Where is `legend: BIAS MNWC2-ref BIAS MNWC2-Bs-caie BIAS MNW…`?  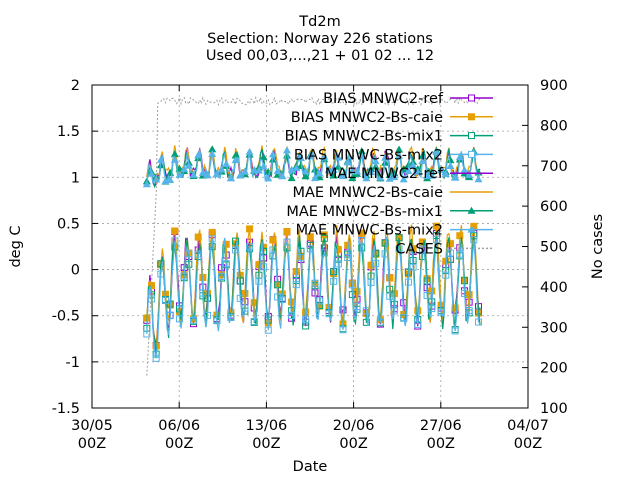
legend: BIAS MNWC2-ref BIAS MNWC2-Bs-caie BIAS MNW… is located at coordinates (389, 174).